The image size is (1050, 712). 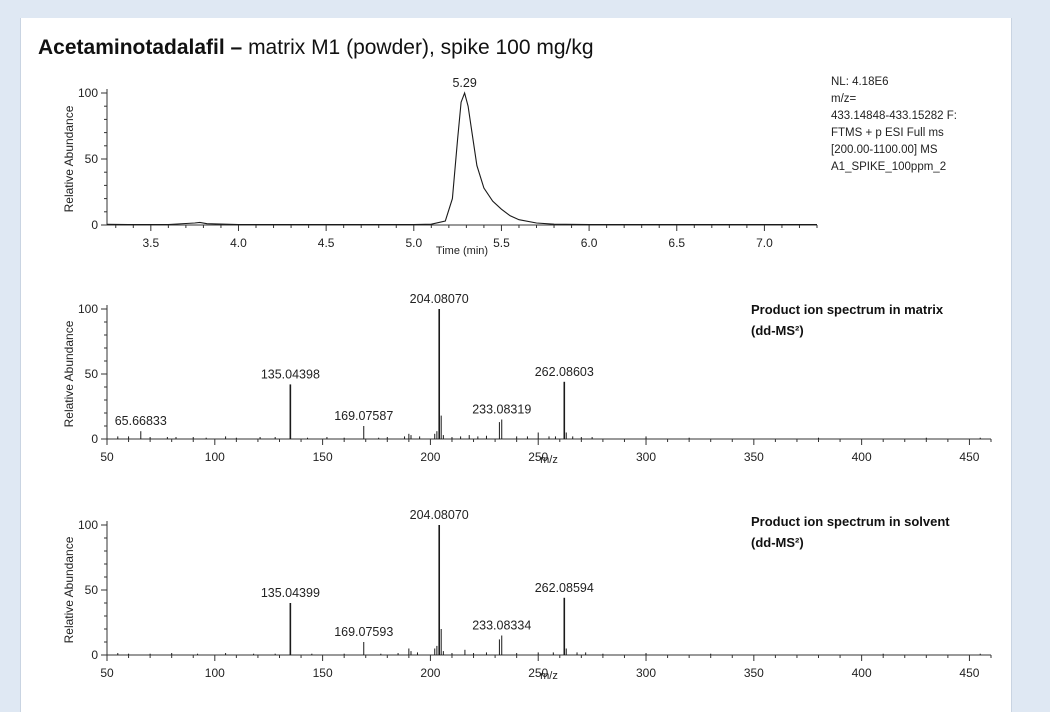 I want to click on panel2-x-tick-label: 200, so click(x=430, y=457).